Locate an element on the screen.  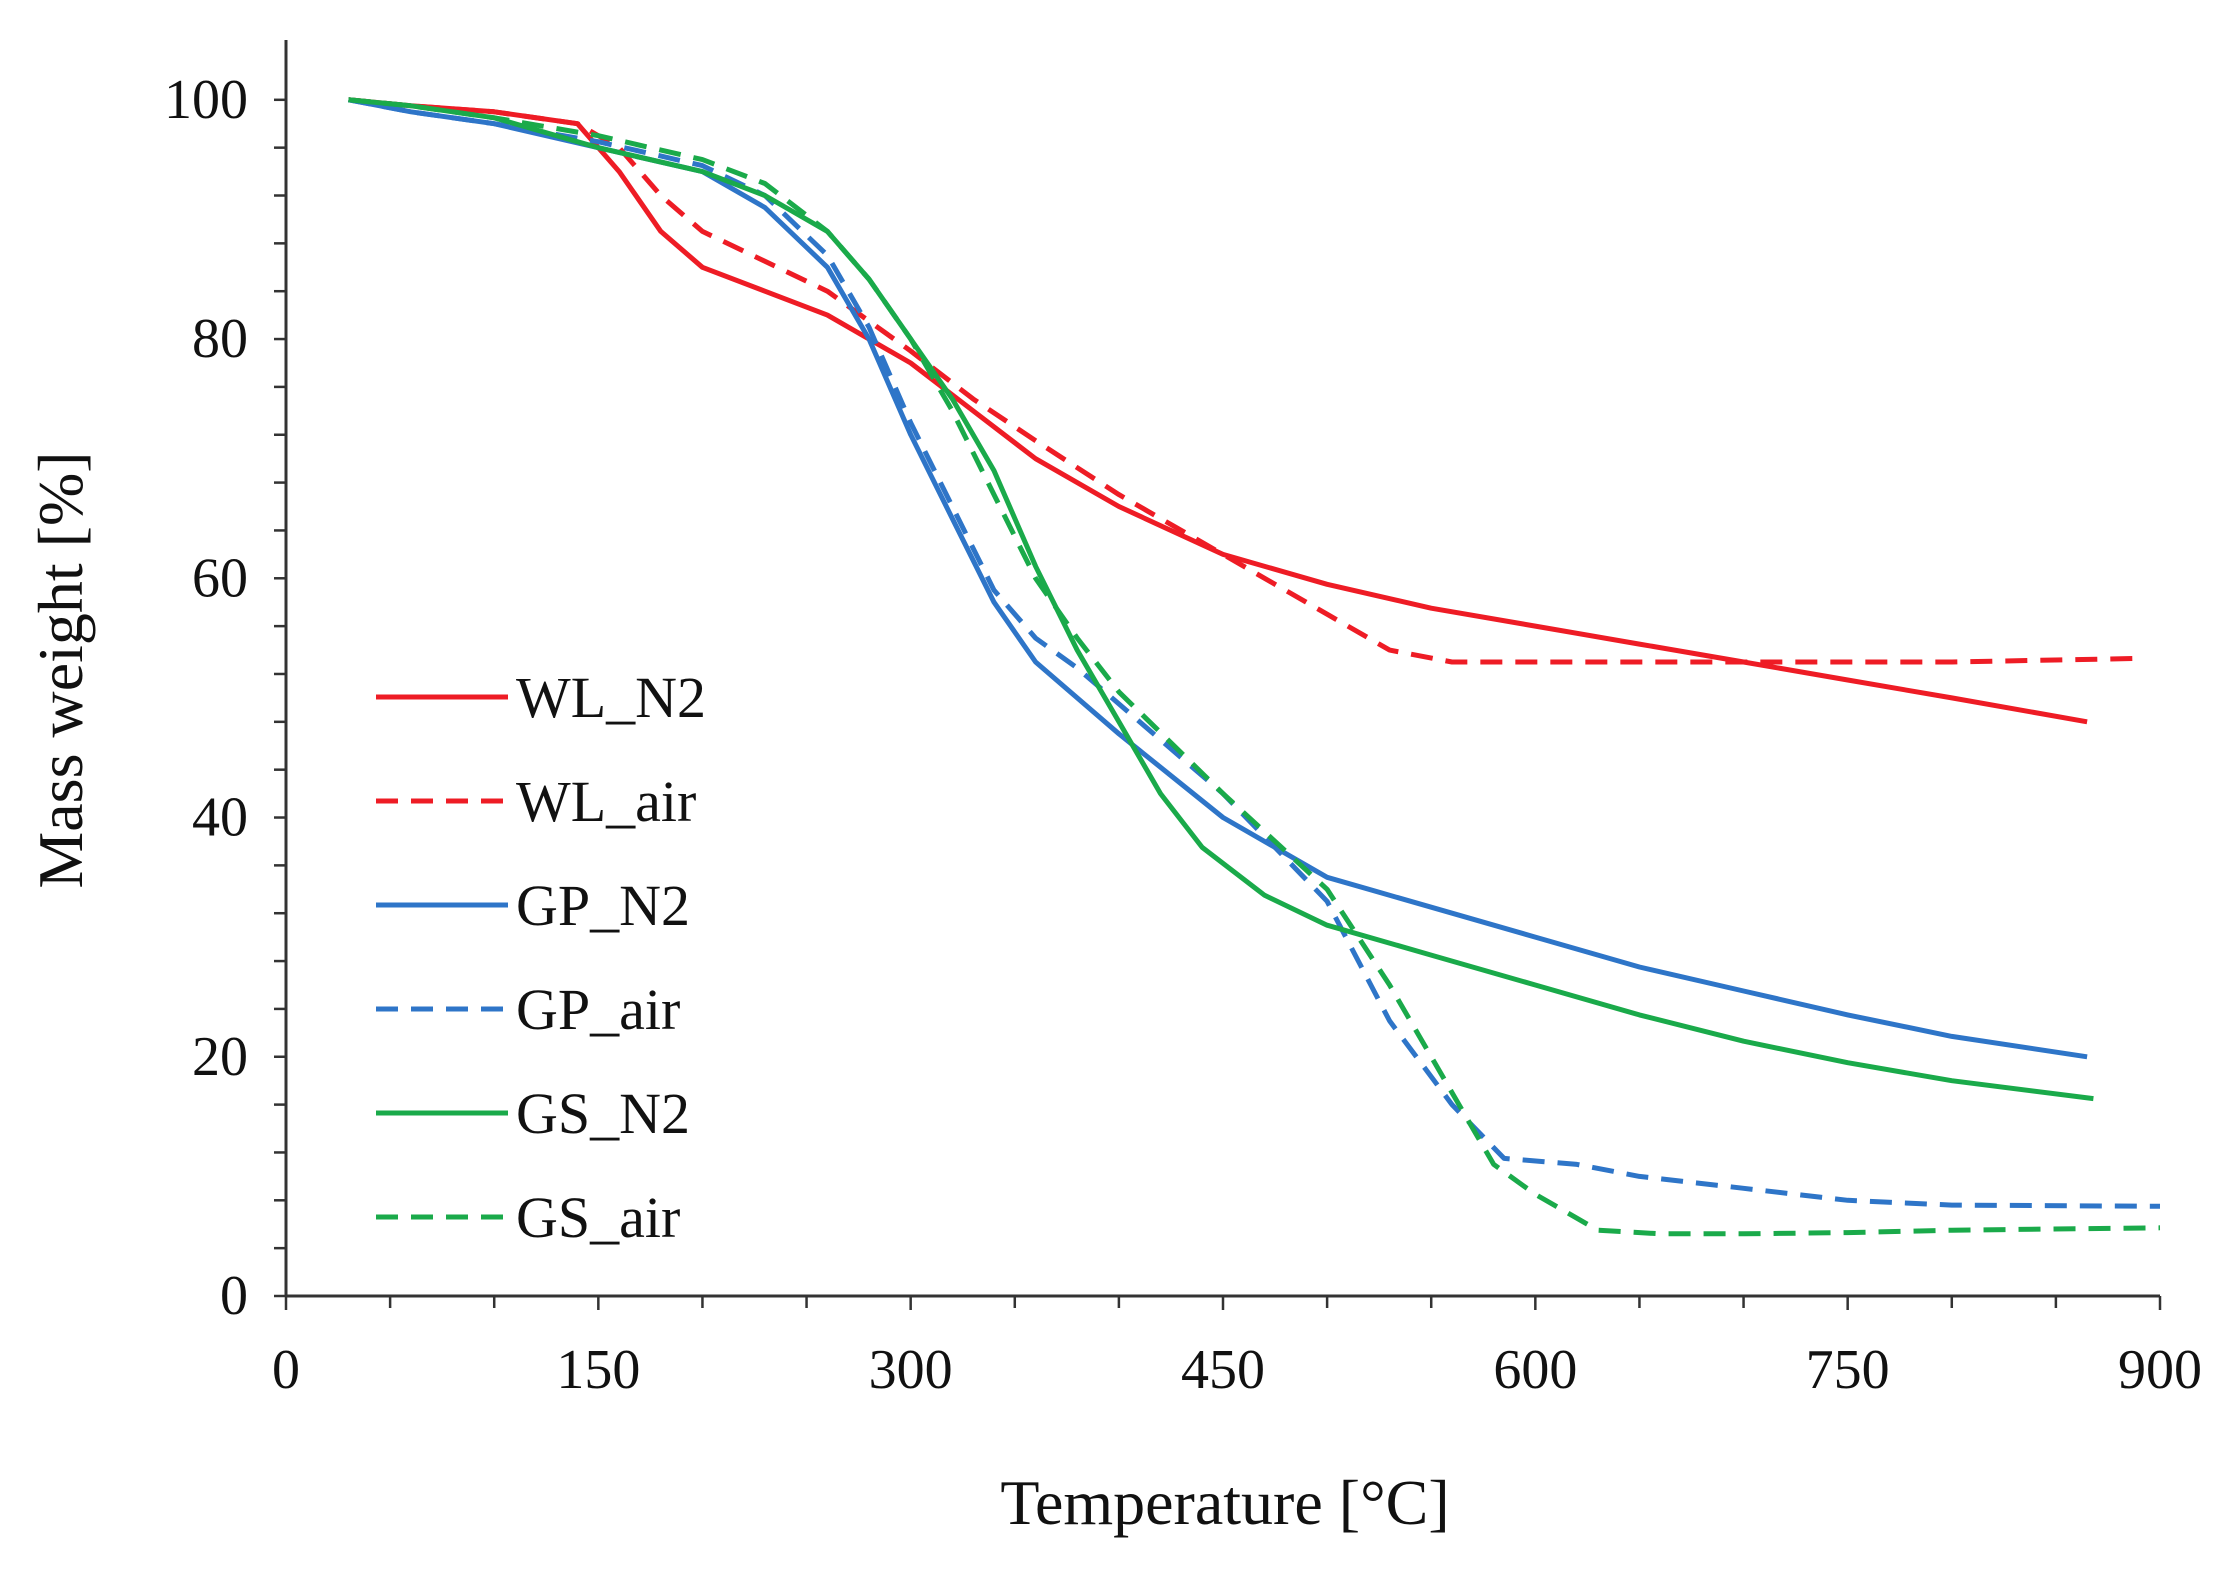
y-axis-title: Mass weight [%] is located at coordinates (60, 669).